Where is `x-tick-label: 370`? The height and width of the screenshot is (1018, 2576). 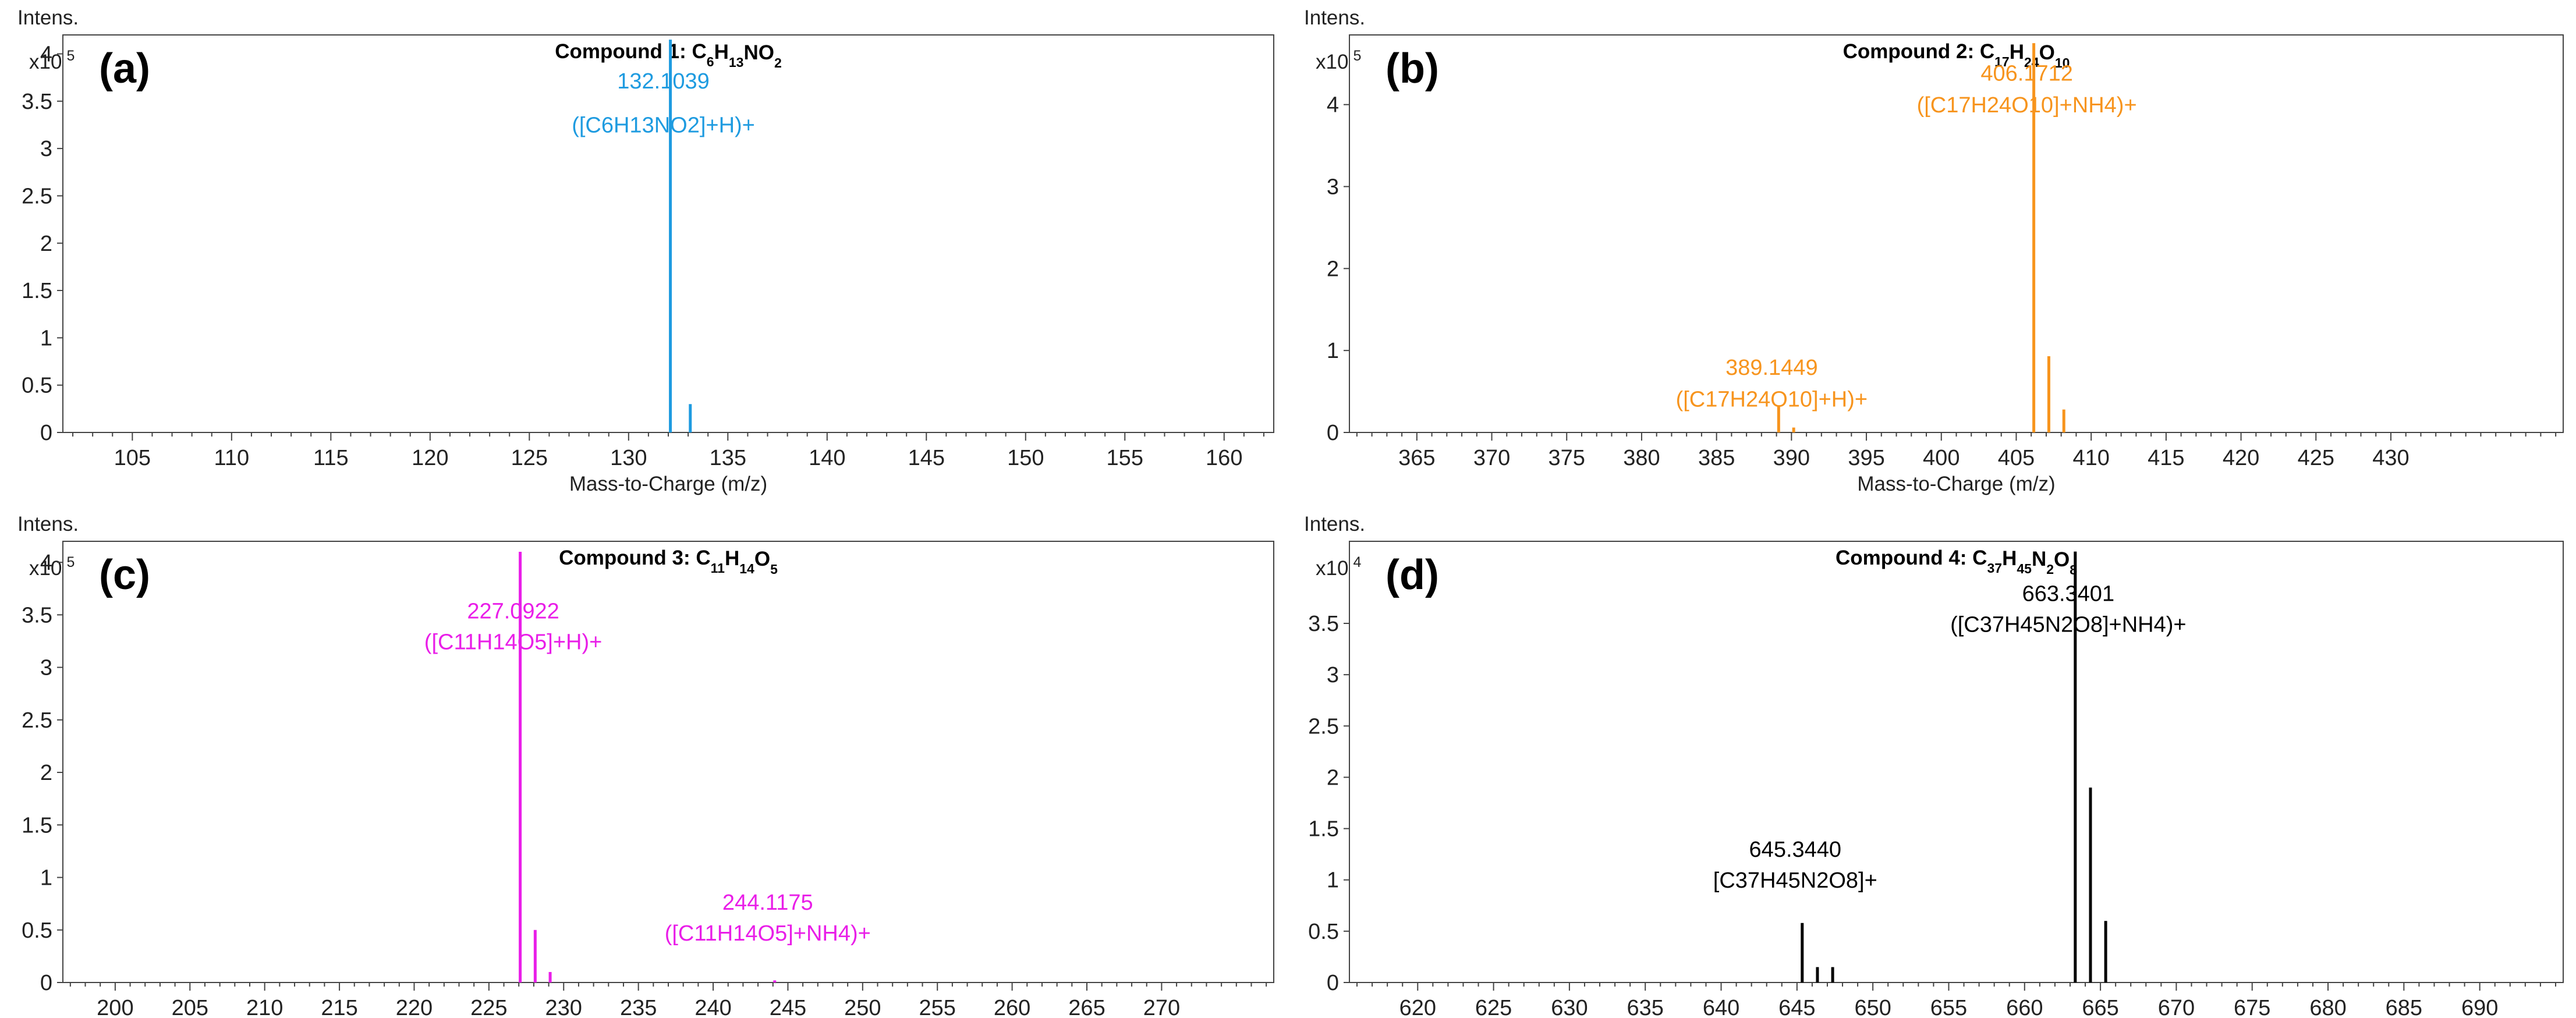 x-tick-label: 370 is located at coordinates (1491, 458).